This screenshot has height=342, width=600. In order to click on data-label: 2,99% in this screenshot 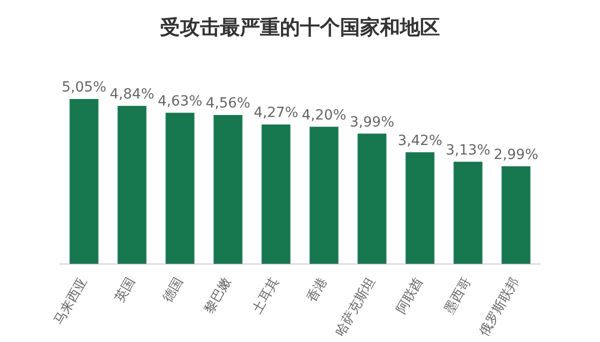, I will do `click(516, 154)`.